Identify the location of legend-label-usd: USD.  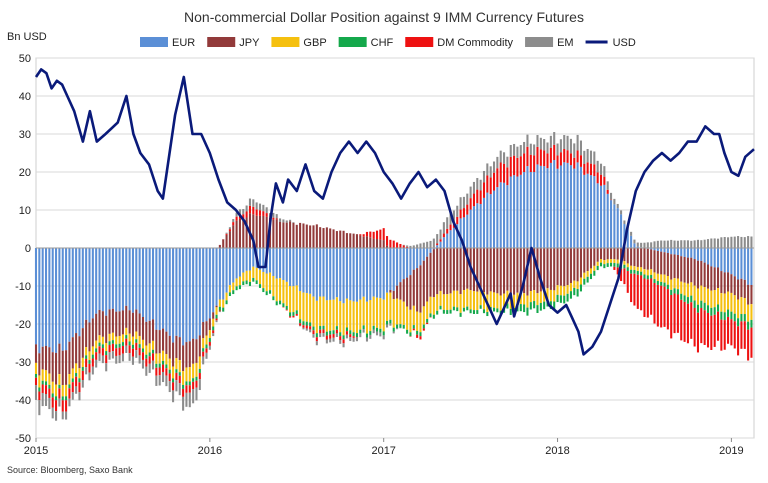
(624, 43).